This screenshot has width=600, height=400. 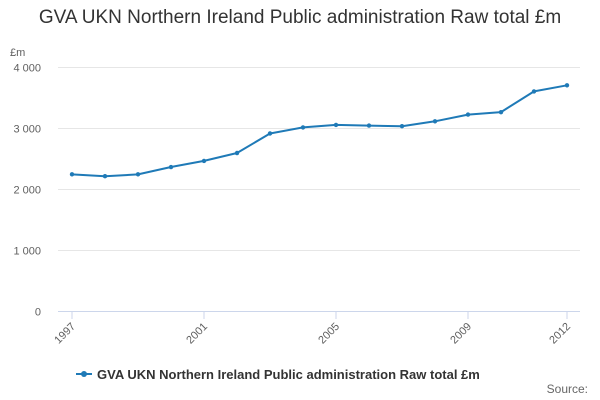 I want to click on x-tick-label: 2005, so click(x=329, y=334).